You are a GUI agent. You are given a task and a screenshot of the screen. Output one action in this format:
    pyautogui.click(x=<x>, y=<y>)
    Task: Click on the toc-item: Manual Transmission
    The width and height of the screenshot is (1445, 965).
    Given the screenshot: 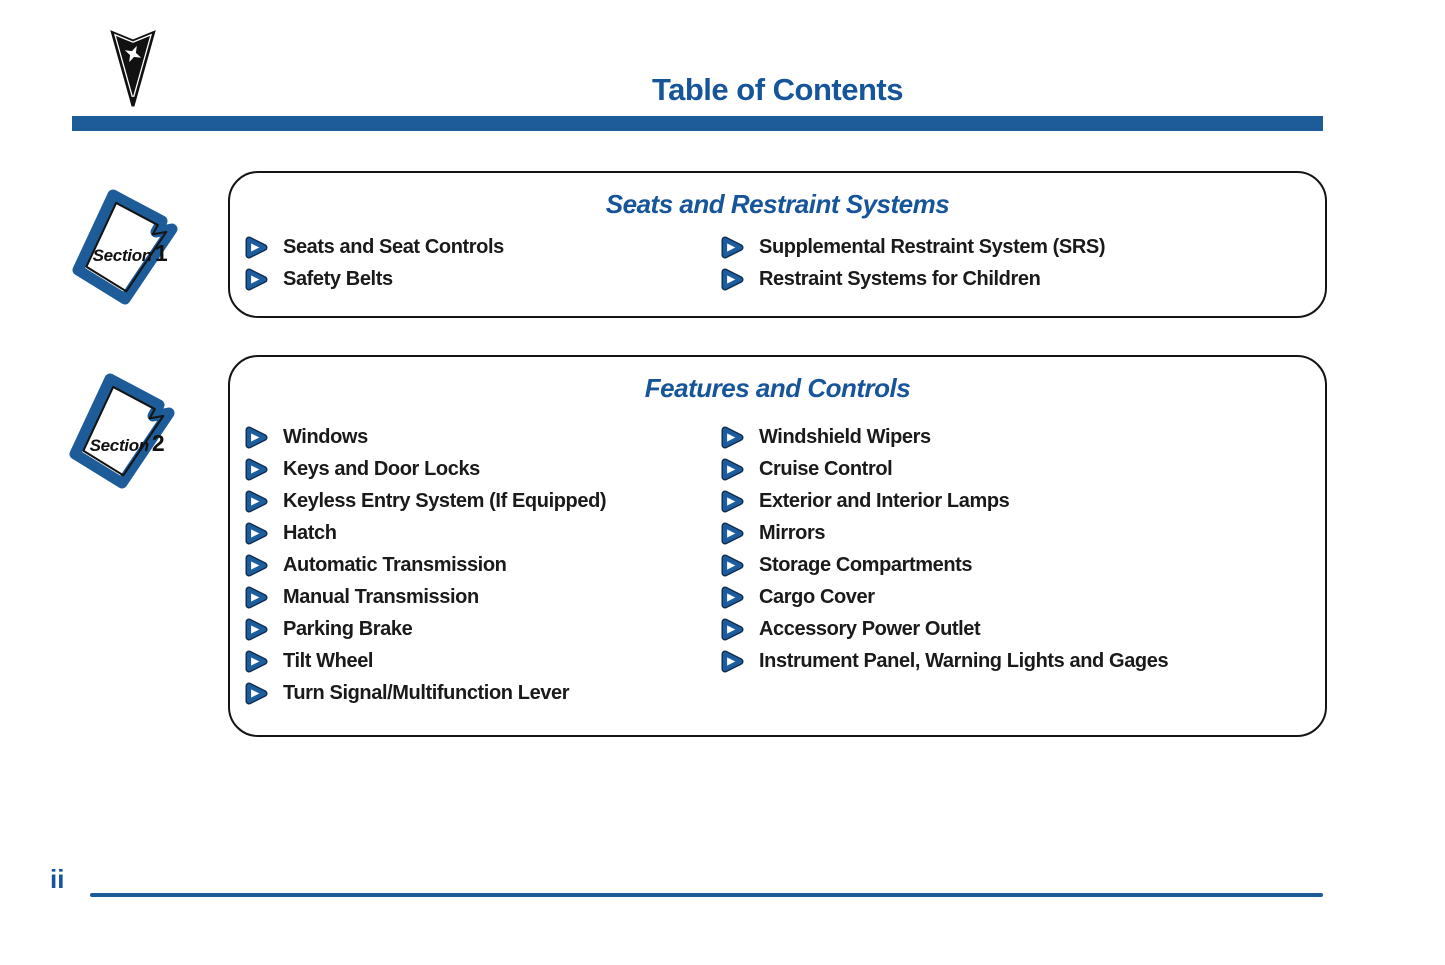 What is the action you would take?
    pyautogui.click(x=425, y=597)
    